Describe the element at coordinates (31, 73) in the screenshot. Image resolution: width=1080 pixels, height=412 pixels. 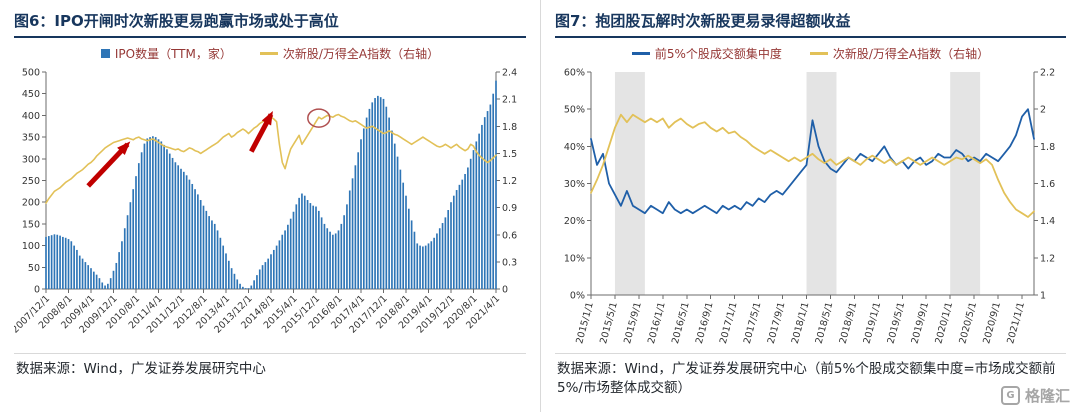
I see `svg-text: 500` at that location.